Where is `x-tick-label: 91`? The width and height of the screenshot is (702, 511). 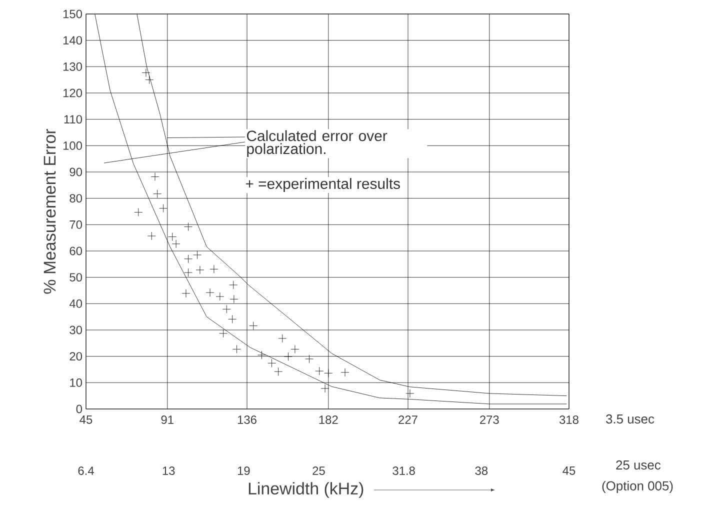 x-tick-label: 91 is located at coordinates (167, 420).